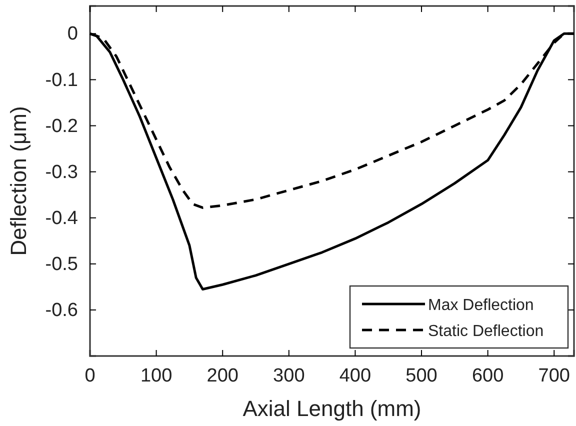 This screenshot has height=426, width=576. What do you see at coordinates (332, 408) in the screenshot?
I see `x-axis-title: Axial Length (mm)` at bounding box center [332, 408].